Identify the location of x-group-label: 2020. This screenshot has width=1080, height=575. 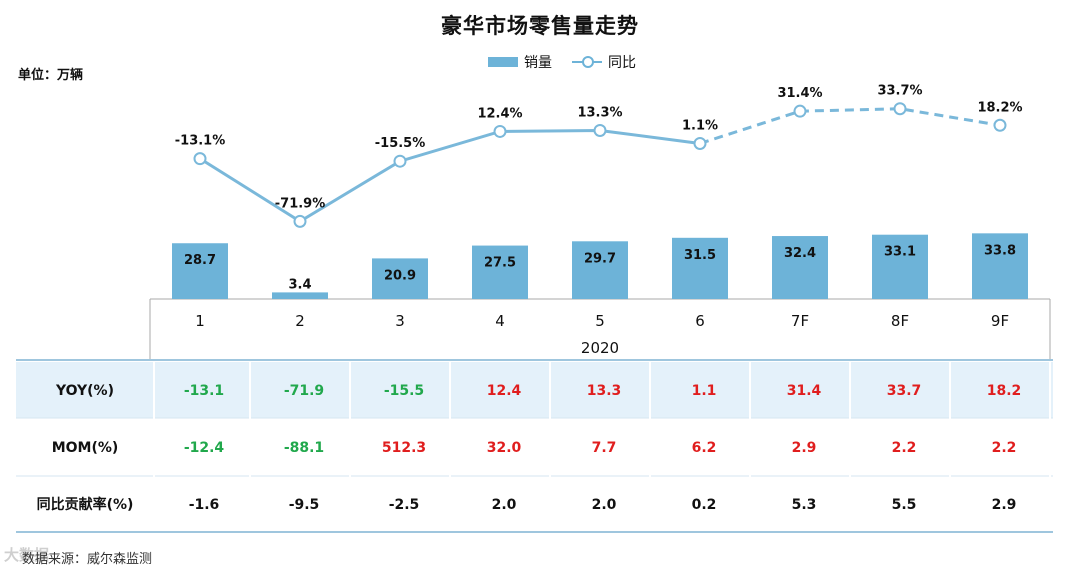
(600, 348).